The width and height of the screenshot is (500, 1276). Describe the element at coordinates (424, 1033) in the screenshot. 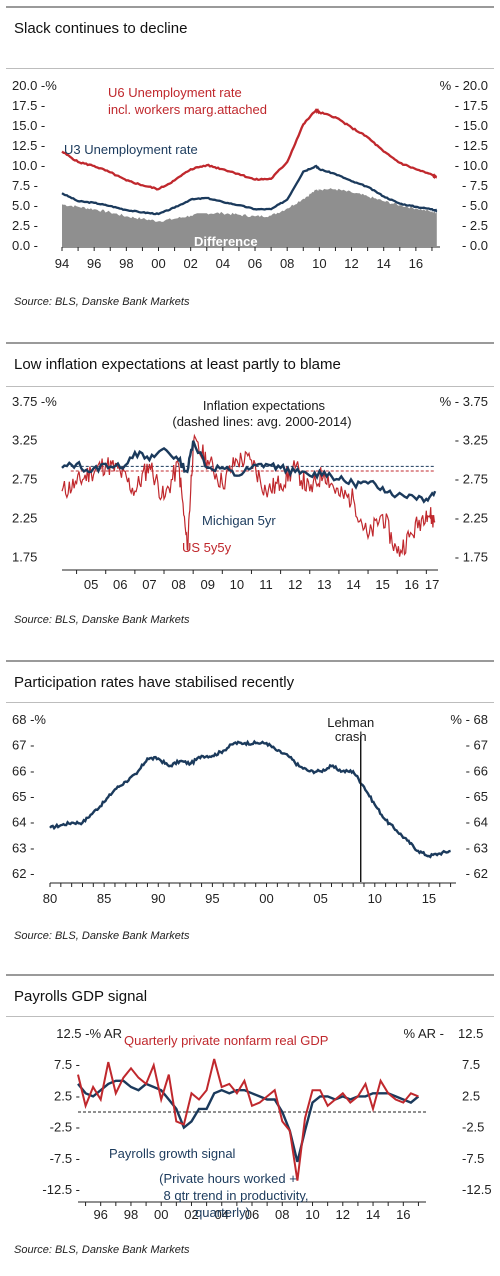

I see `y-tick-label-right: % AR -` at that location.